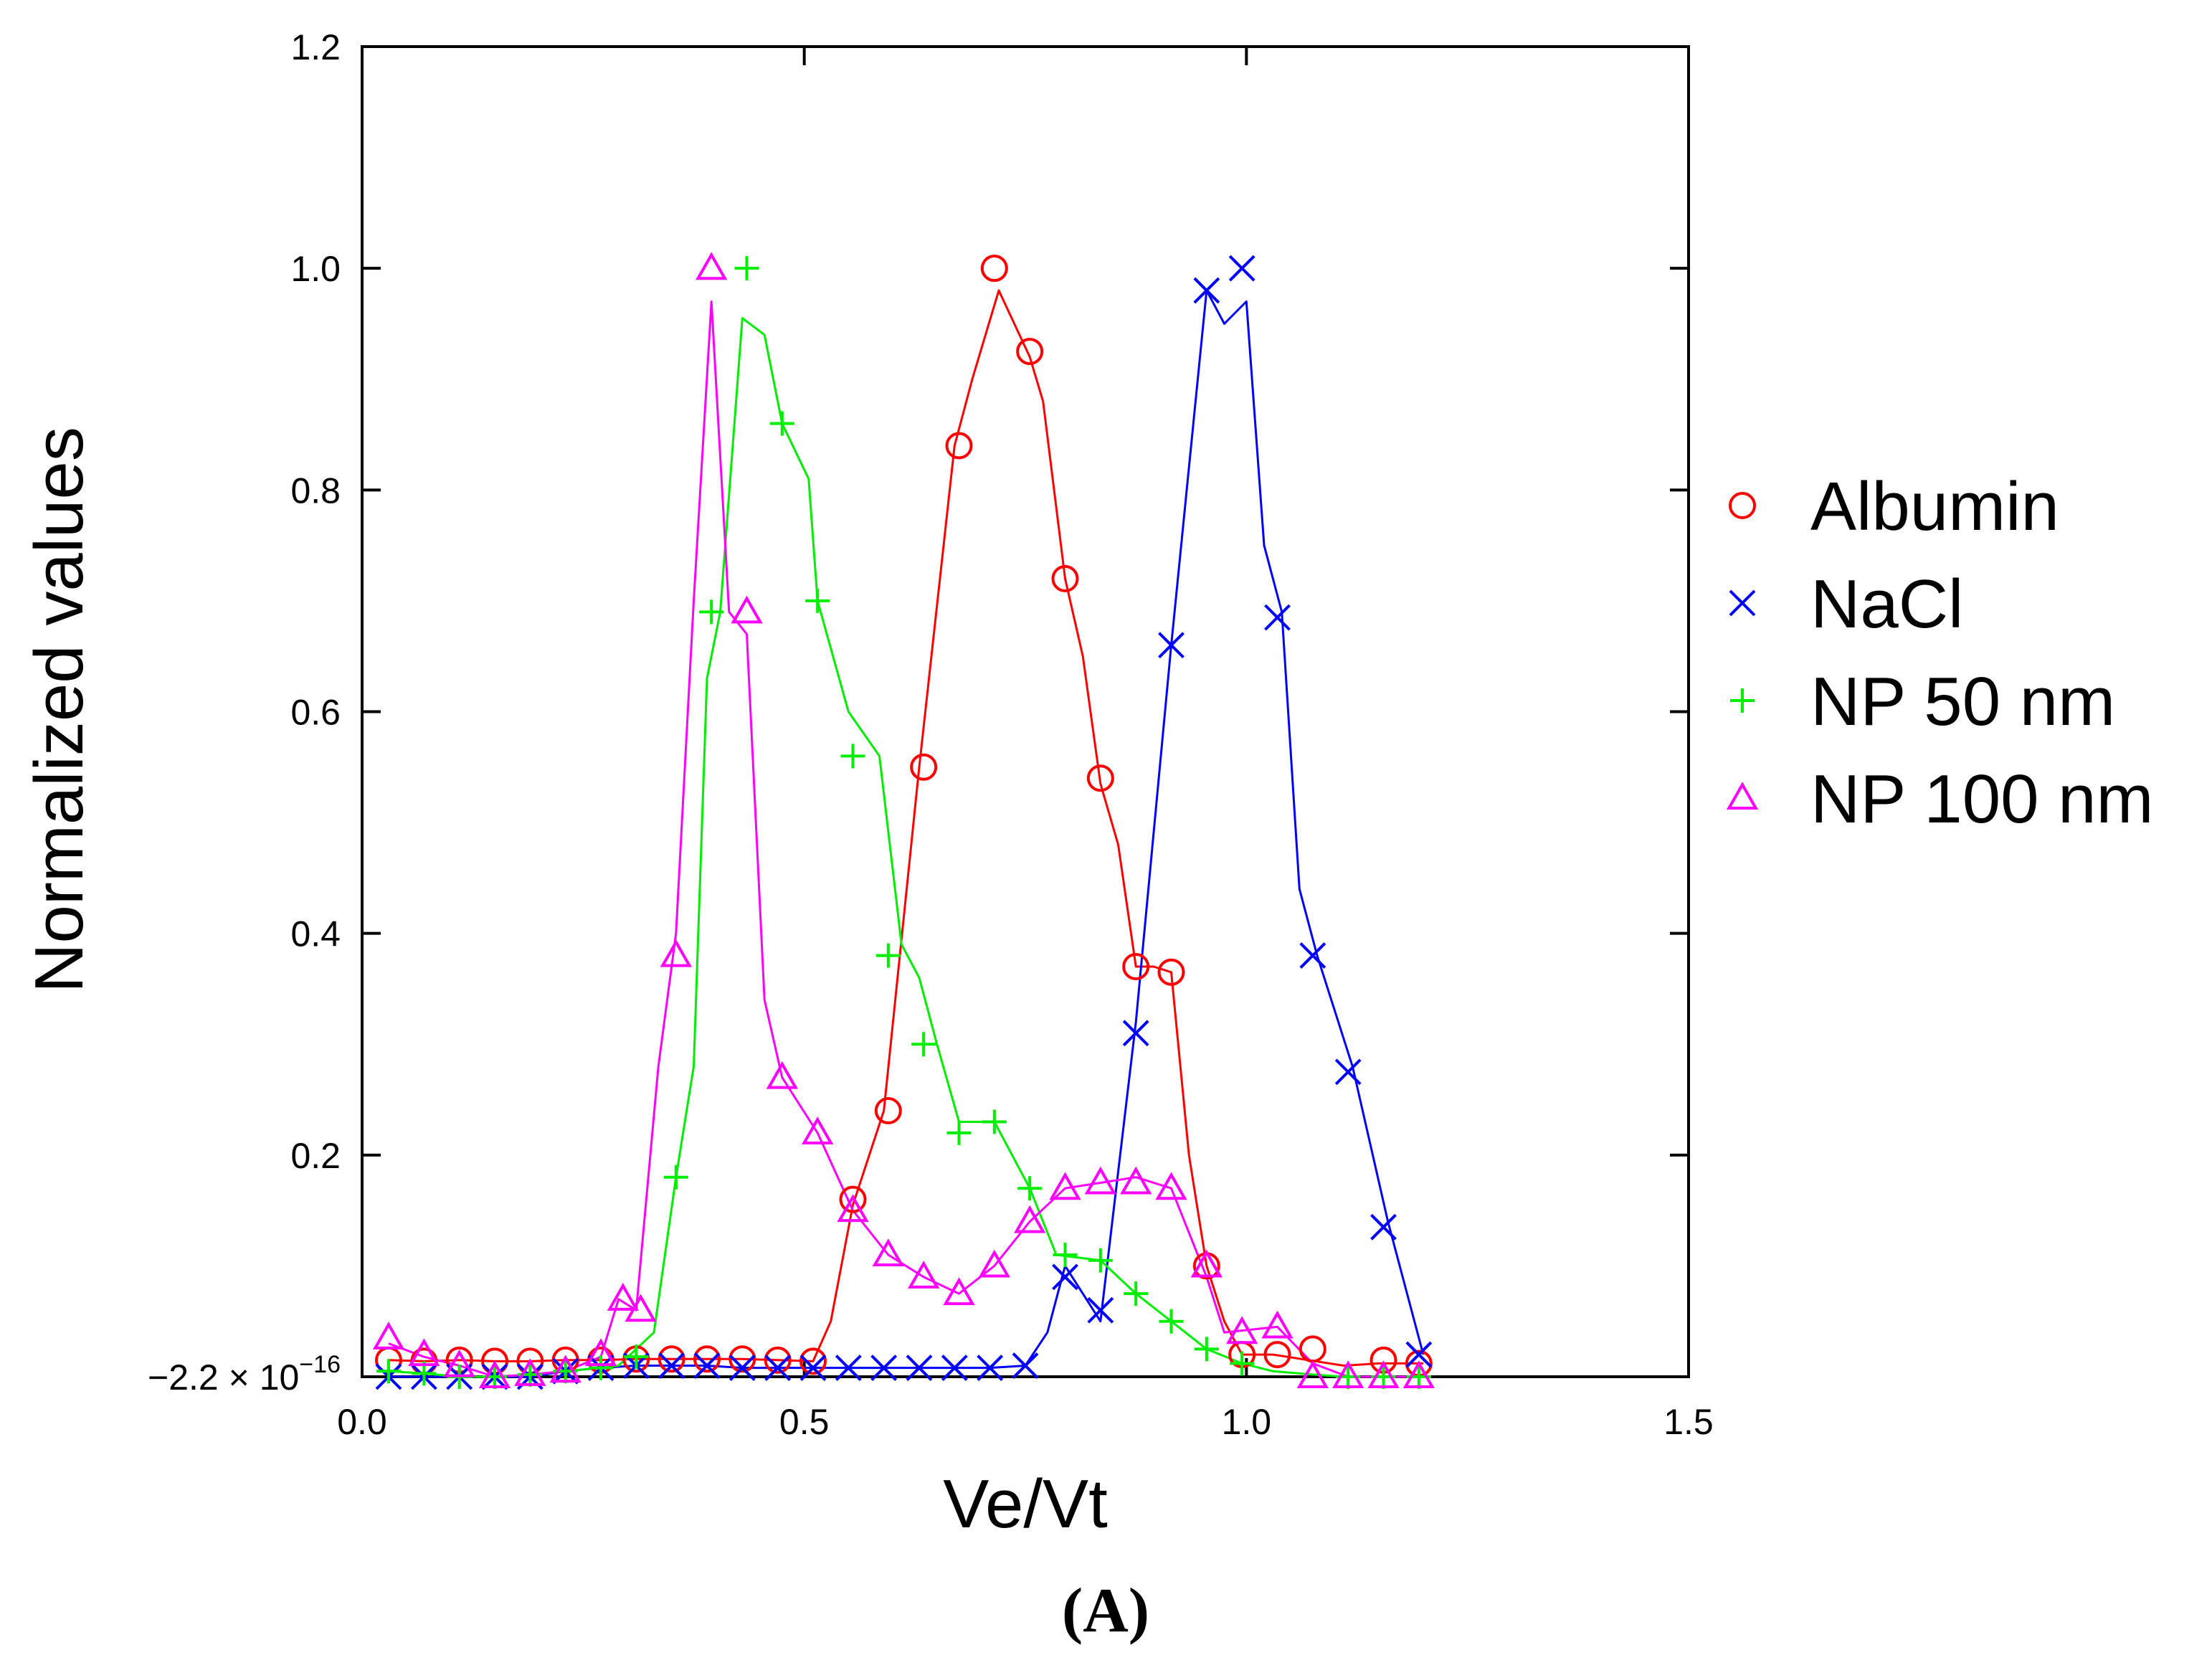 The height and width of the screenshot is (1665, 2212). Describe the element at coordinates (362, 1422) in the screenshot. I see `x-tick-label: 0.0` at that location.